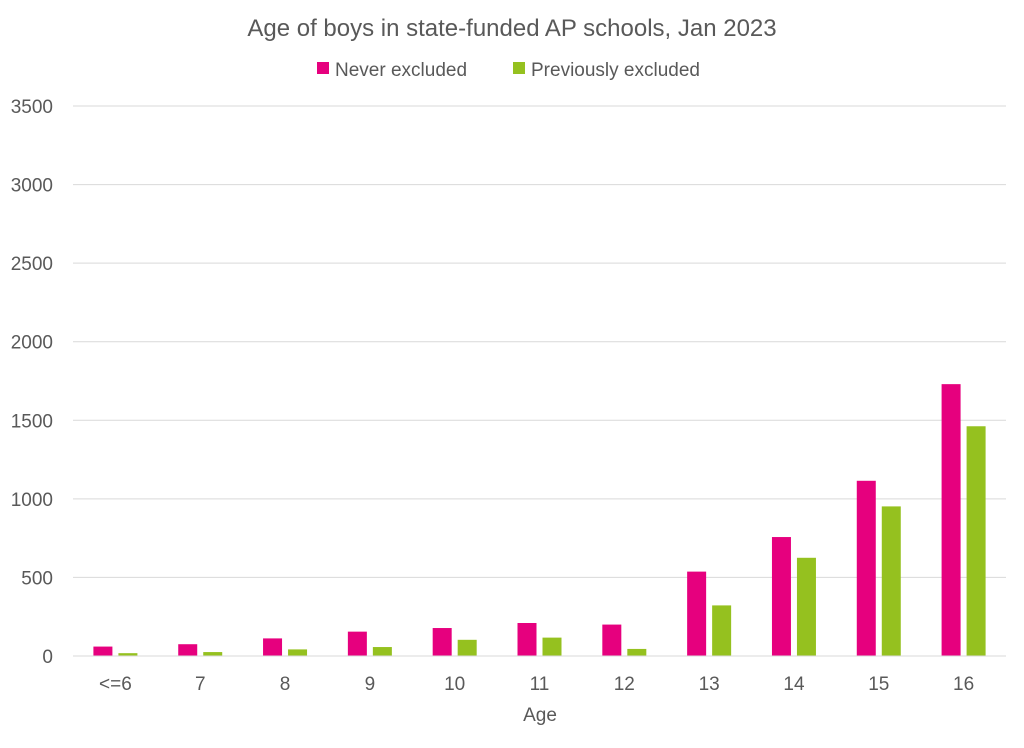 This screenshot has height=748, width=1024. Describe the element at coordinates (454, 684) in the screenshot. I see `x-tick-label: 10` at that location.